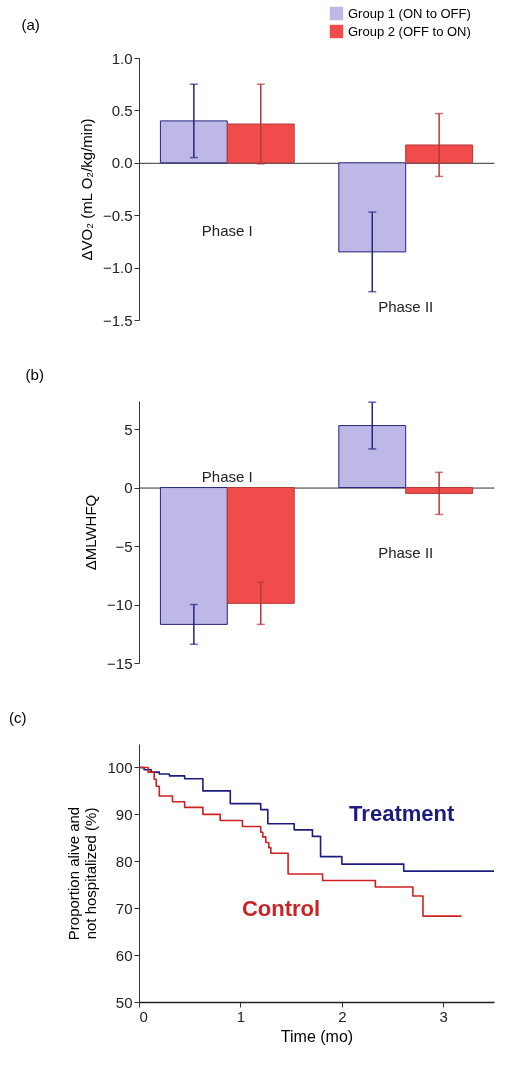 The width and height of the screenshot is (521, 1088). What do you see at coordinates (409, 13) in the screenshot?
I see `legend-label: Group 1 (ON to OFF)` at bounding box center [409, 13].